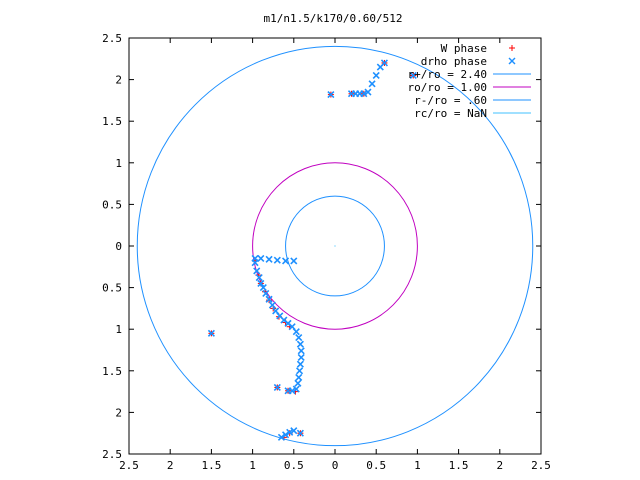 This screenshot has height=480, width=640. Describe the element at coordinates (464, 48) in the screenshot. I see `legend-label: W phase` at that location.